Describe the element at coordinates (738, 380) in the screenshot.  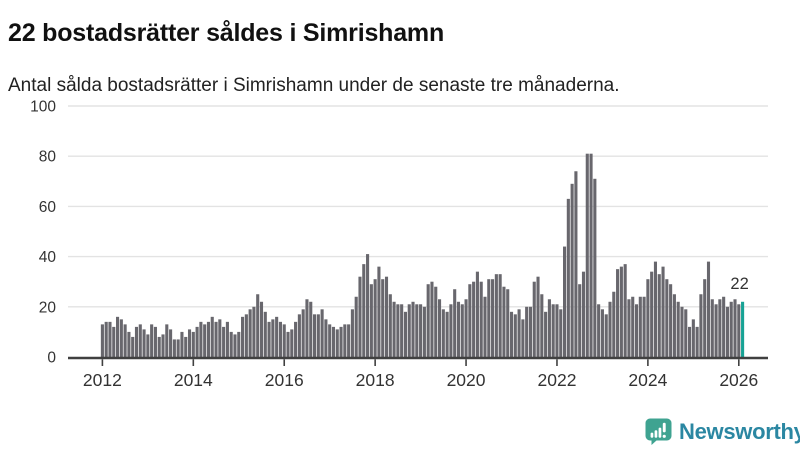
I see `x-axis-tick-label: 2026` at that location.